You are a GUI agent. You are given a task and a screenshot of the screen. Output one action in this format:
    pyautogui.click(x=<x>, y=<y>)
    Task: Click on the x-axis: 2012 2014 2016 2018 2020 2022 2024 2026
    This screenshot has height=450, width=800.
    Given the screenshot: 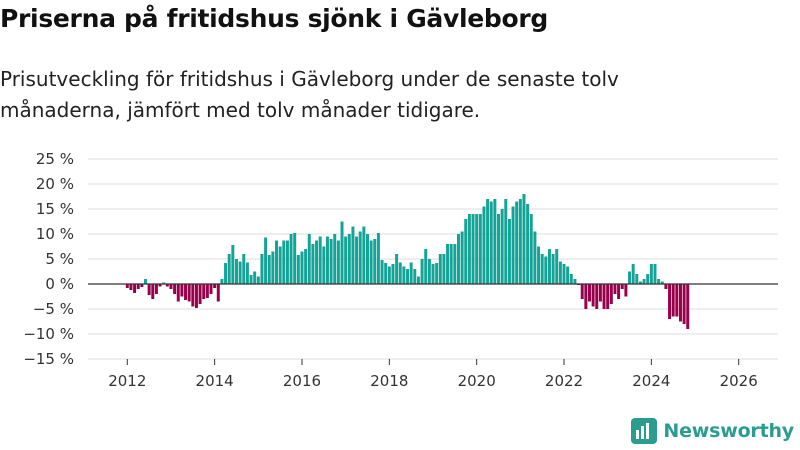 What is the action you would take?
    pyautogui.click(x=433, y=374)
    